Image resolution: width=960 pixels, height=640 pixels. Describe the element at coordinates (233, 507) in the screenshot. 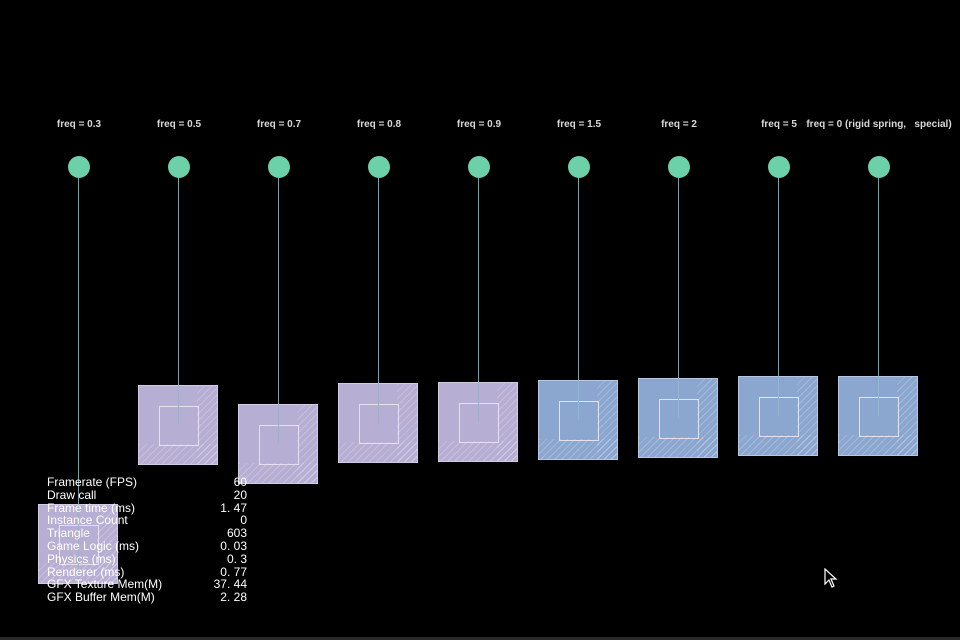

I see `stat-value: 1. 47` at that location.